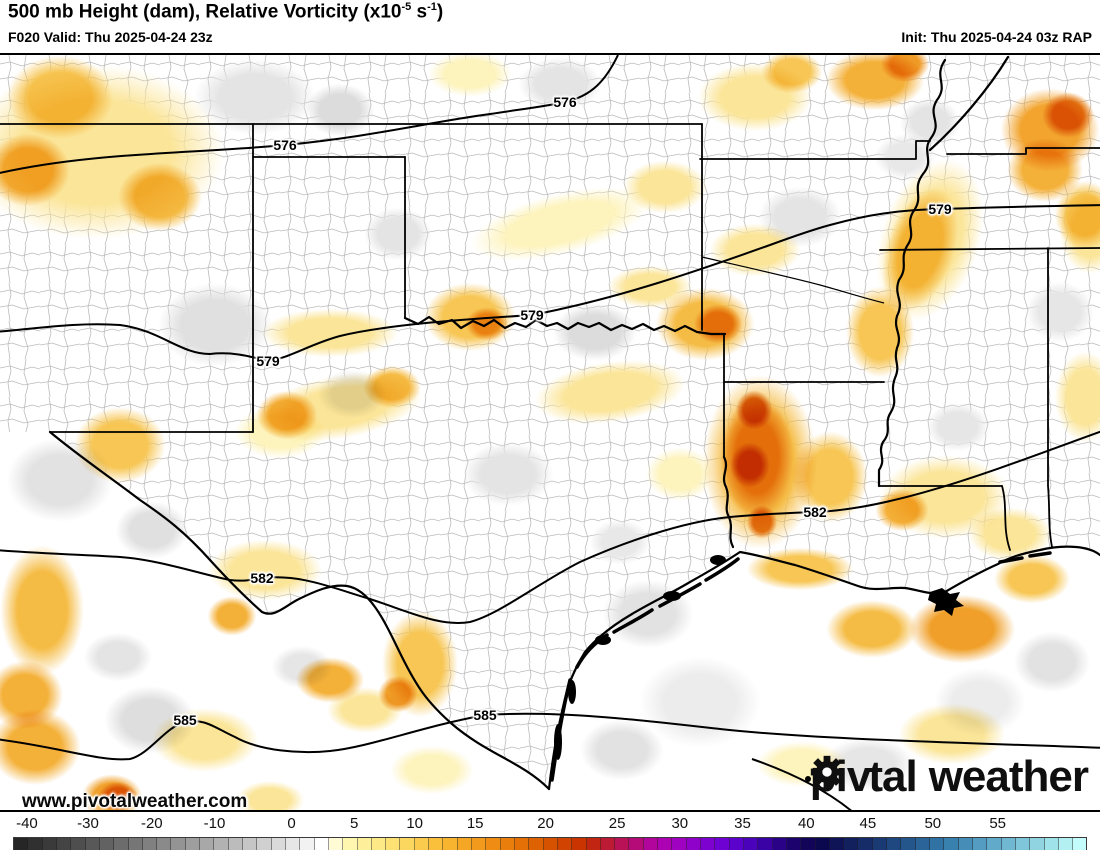  I want to click on colorbar-tick-label: 15, so click(475, 823).